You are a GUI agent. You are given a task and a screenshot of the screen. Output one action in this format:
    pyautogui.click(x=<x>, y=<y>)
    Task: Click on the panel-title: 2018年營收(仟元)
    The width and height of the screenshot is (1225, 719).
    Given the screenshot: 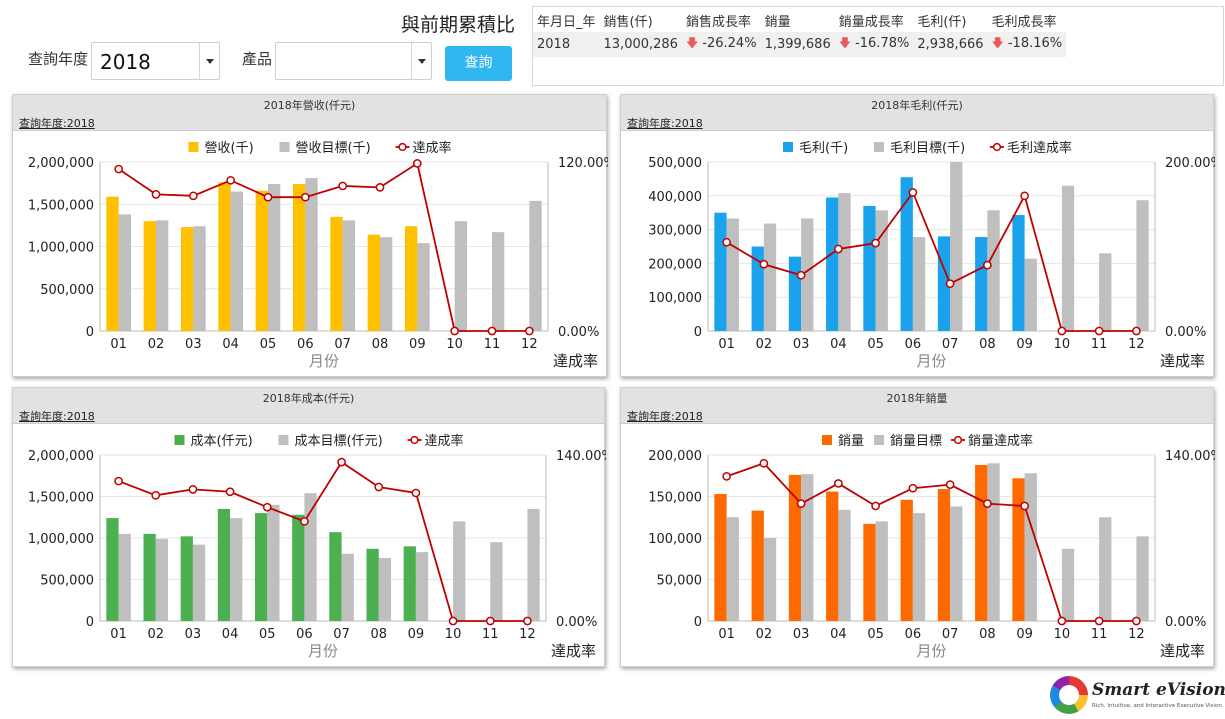 What is the action you would take?
    pyautogui.click(x=309, y=107)
    